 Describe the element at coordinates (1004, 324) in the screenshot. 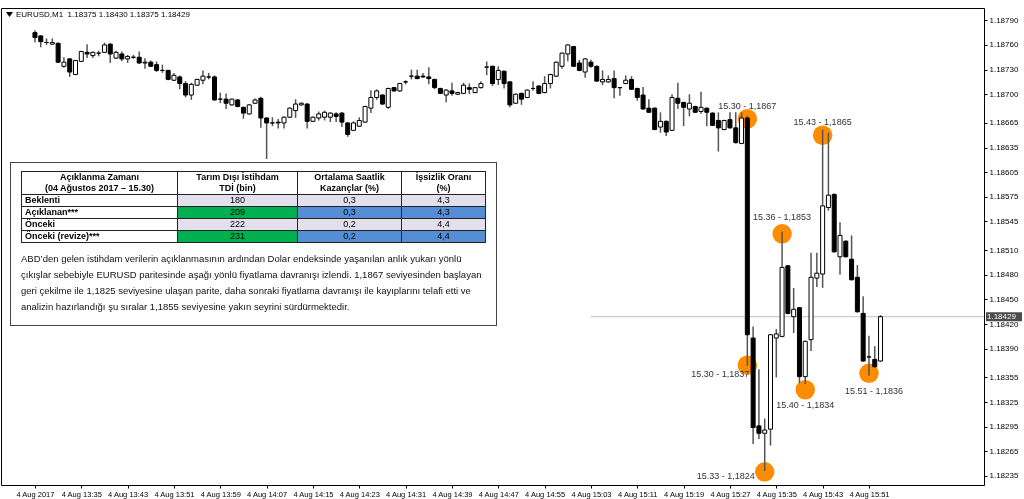

I see `y-tick-label: 1.18420` at that location.